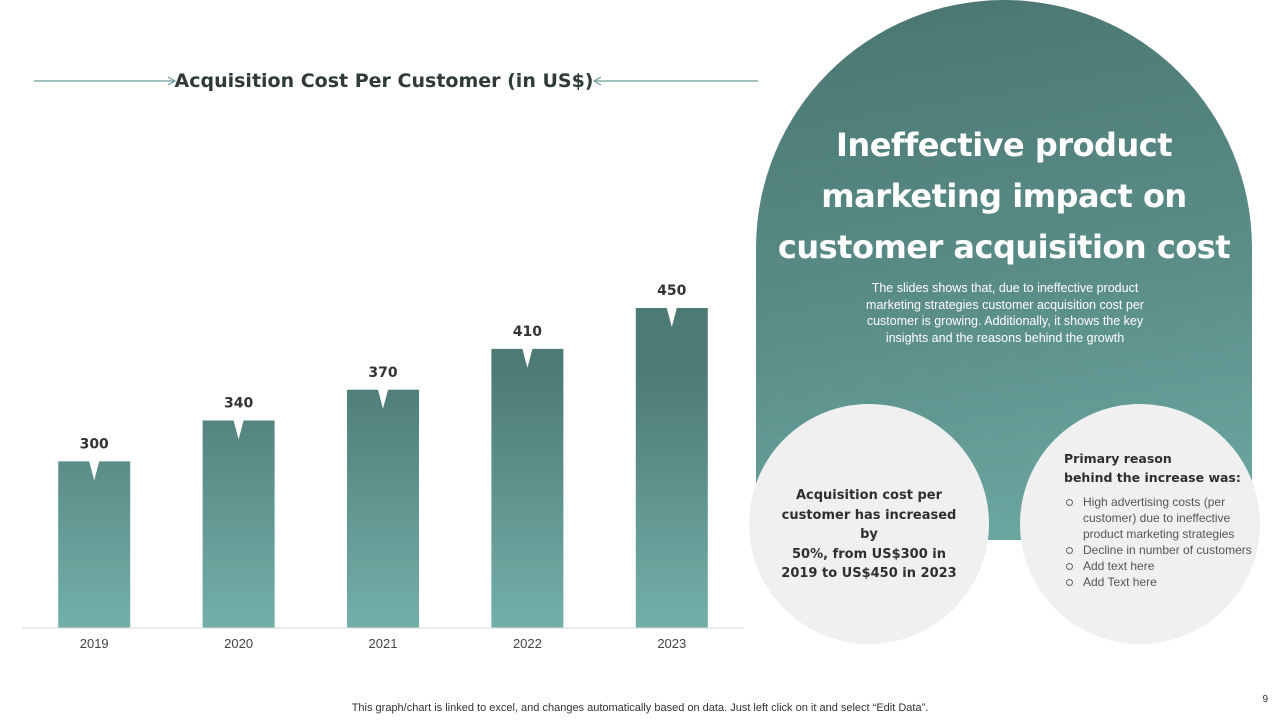 The height and width of the screenshot is (720, 1280). I want to click on title-arrow-right-head, so click(597, 81).